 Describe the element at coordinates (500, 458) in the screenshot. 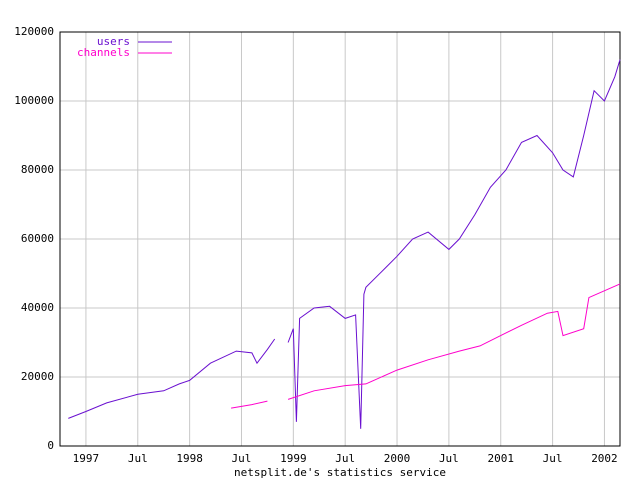

I see `x-tick-label: 2001` at that location.